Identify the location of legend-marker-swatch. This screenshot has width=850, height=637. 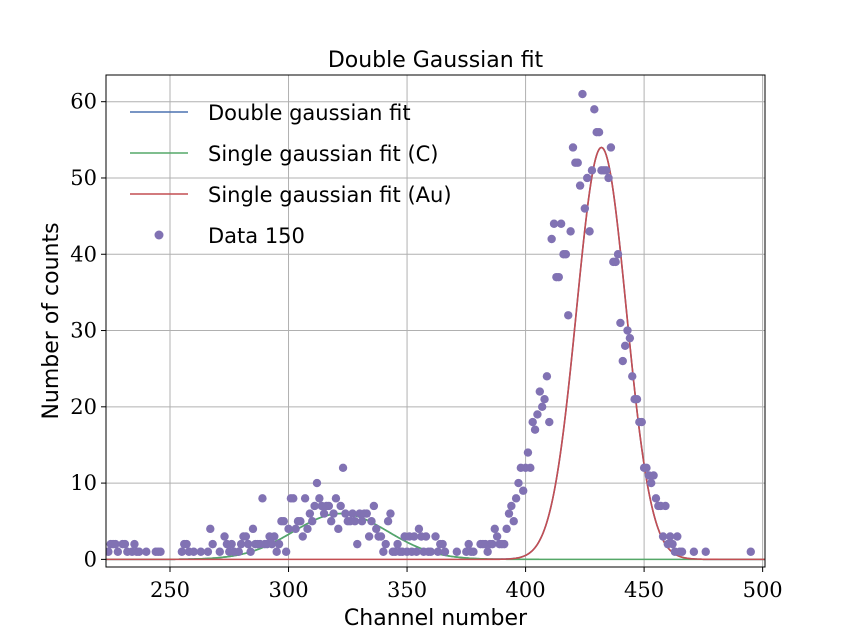
(159, 235).